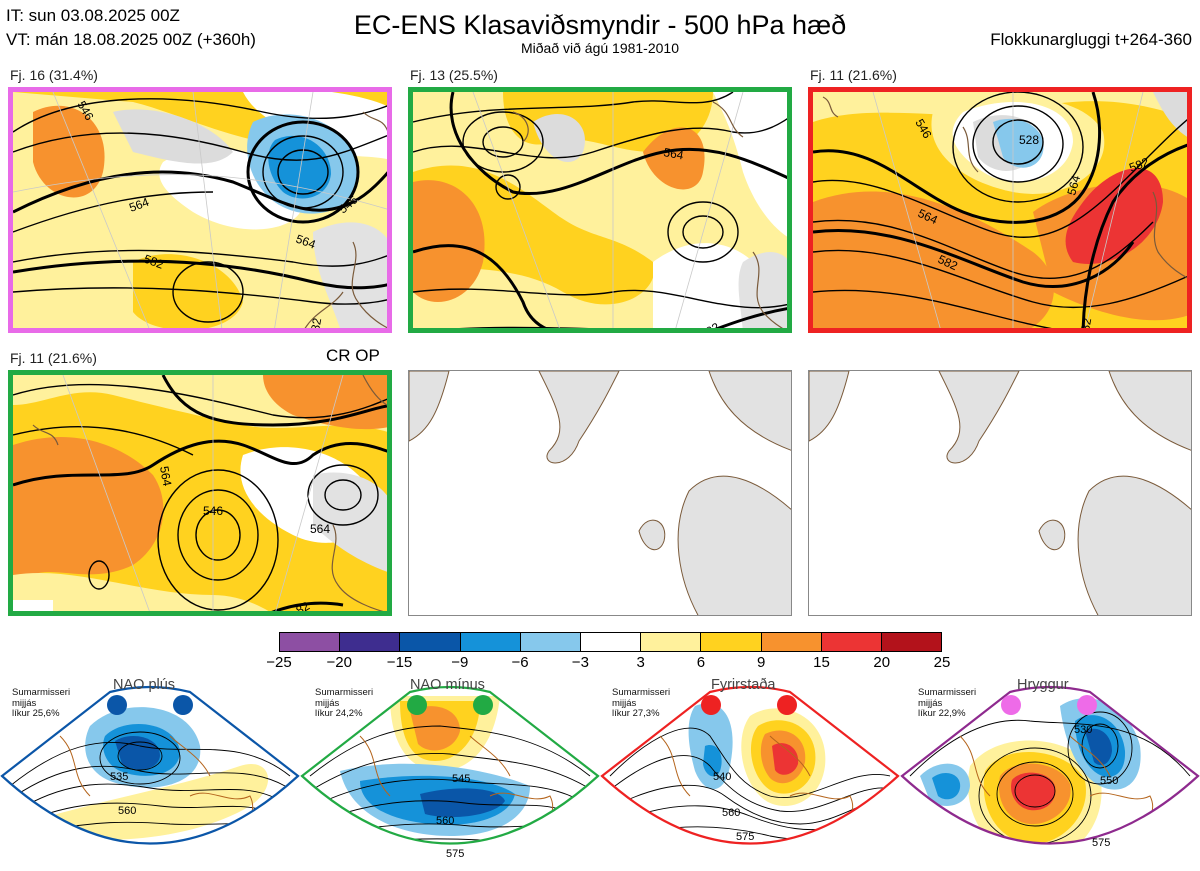 This screenshot has height=871, width=1200. What do you see at coordinates (53, 358) in the screenshot?
I see `panel-4-label: Fj. 11 (21.6%)` at bounding box center [53, 358].